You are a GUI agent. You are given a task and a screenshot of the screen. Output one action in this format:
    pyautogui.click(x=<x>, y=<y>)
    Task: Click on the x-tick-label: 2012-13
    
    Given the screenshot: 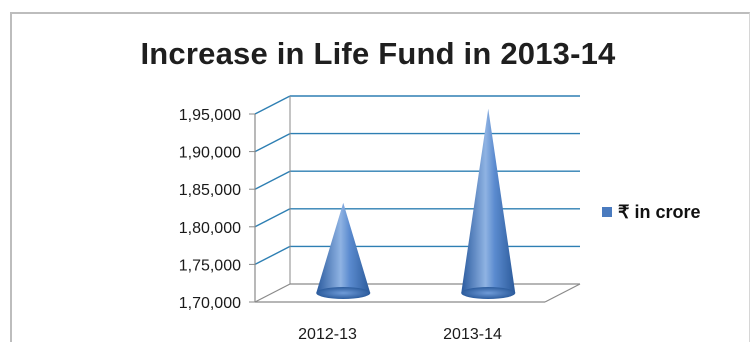 What is the action you would take?
    pyautogui.click(x=327, y=334)
    